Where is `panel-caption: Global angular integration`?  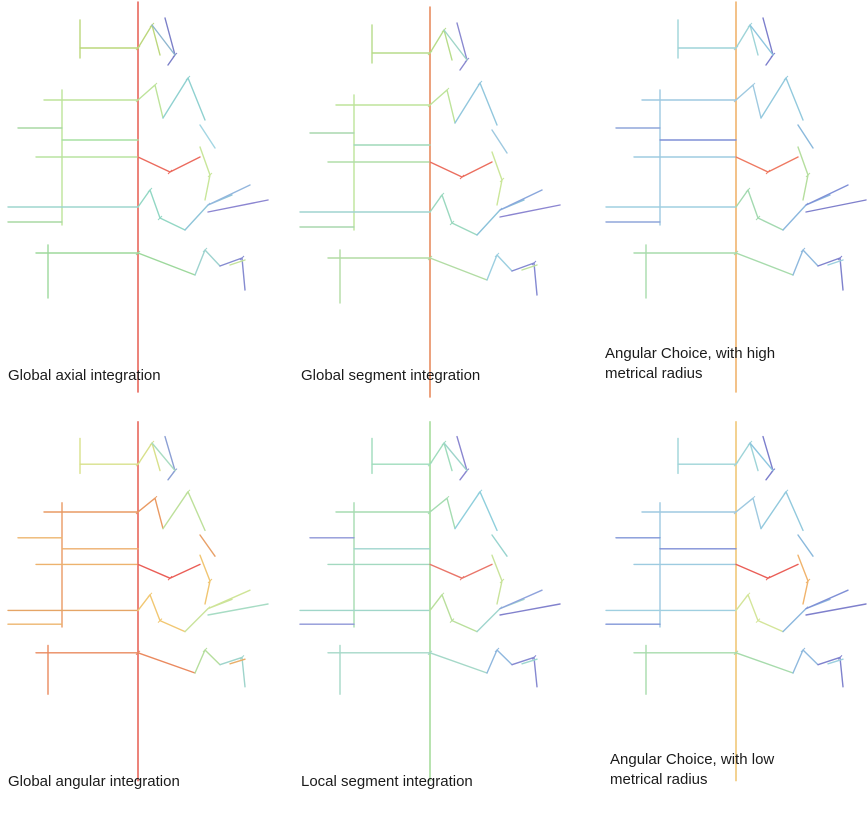
panel-caption: Global angular integration is located at coordinates (94, 781).